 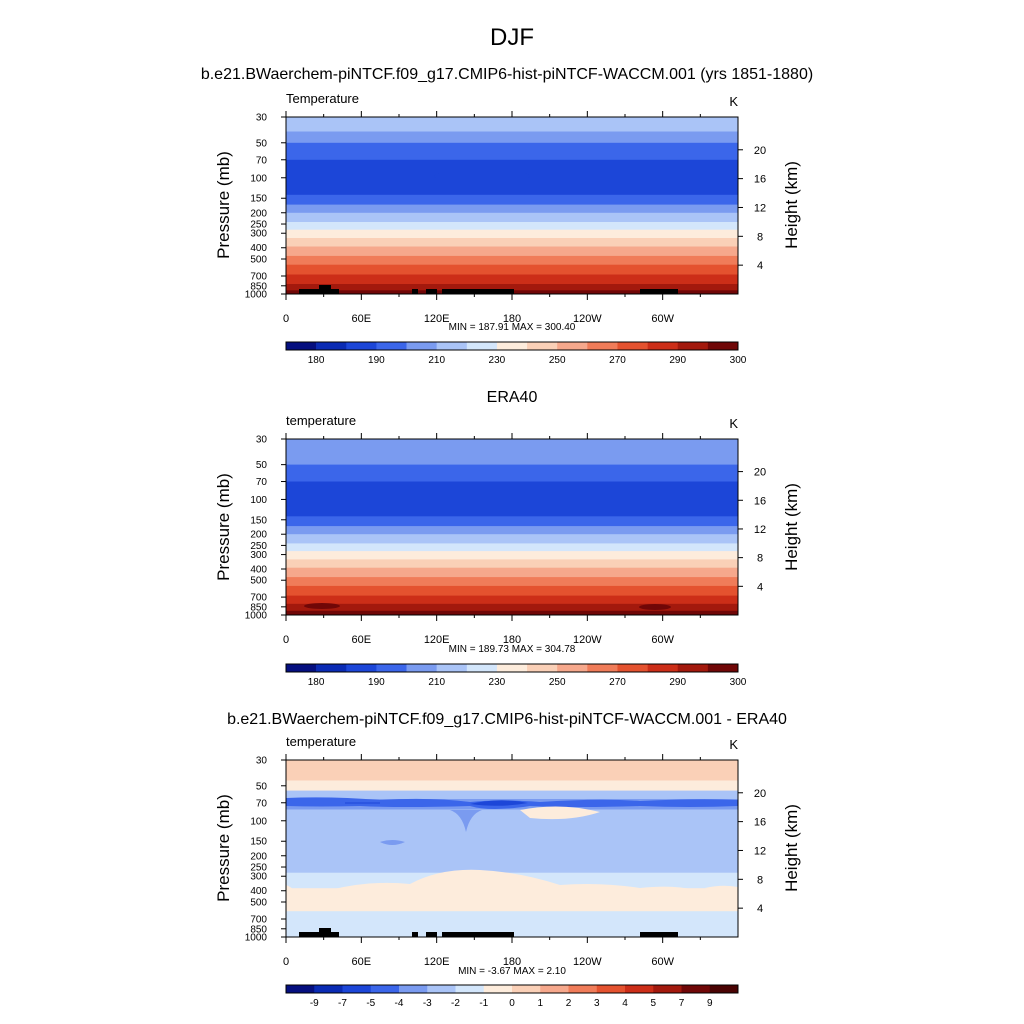 I want to click on y-tick-label: 500, so click(x=258, y=581).